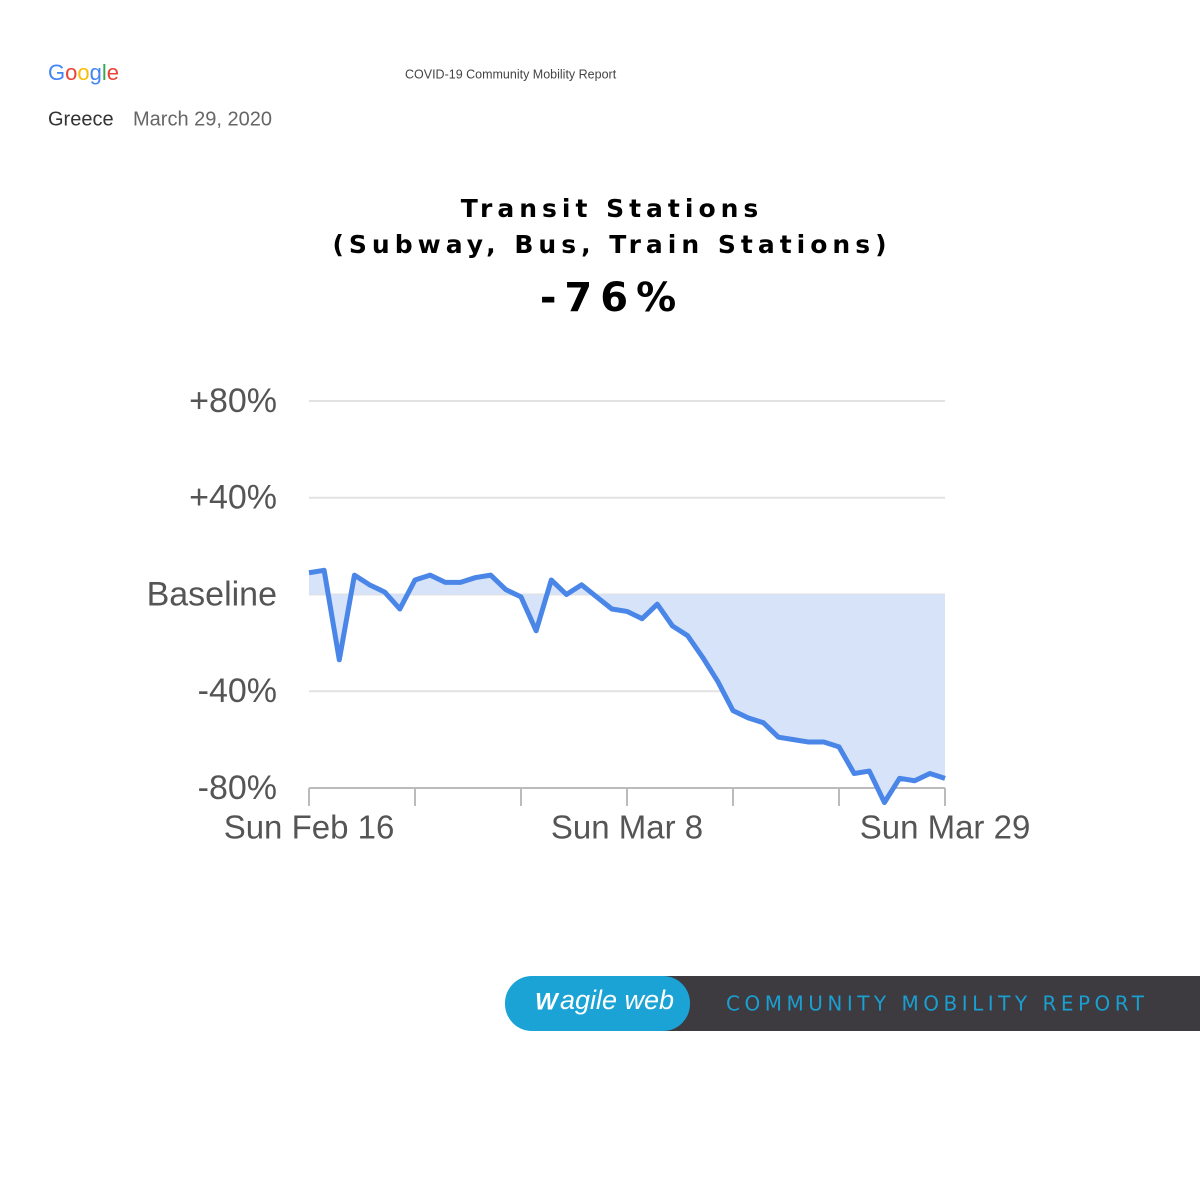  What do you see at coordinates (81, 119) in the screenshot?
I see `region: Greece` at bounding box center [81, 119].